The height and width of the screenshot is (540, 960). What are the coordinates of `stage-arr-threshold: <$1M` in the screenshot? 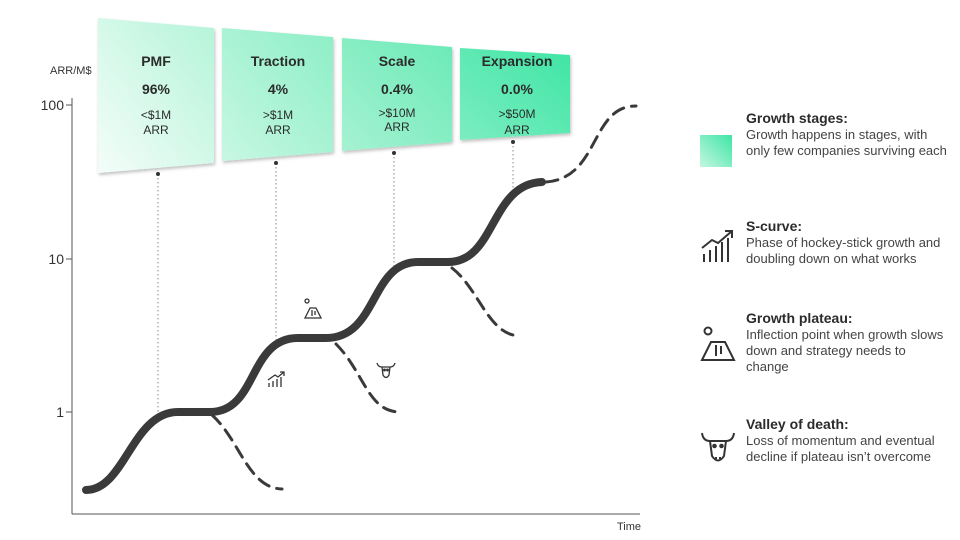 It's located at (156, 115).